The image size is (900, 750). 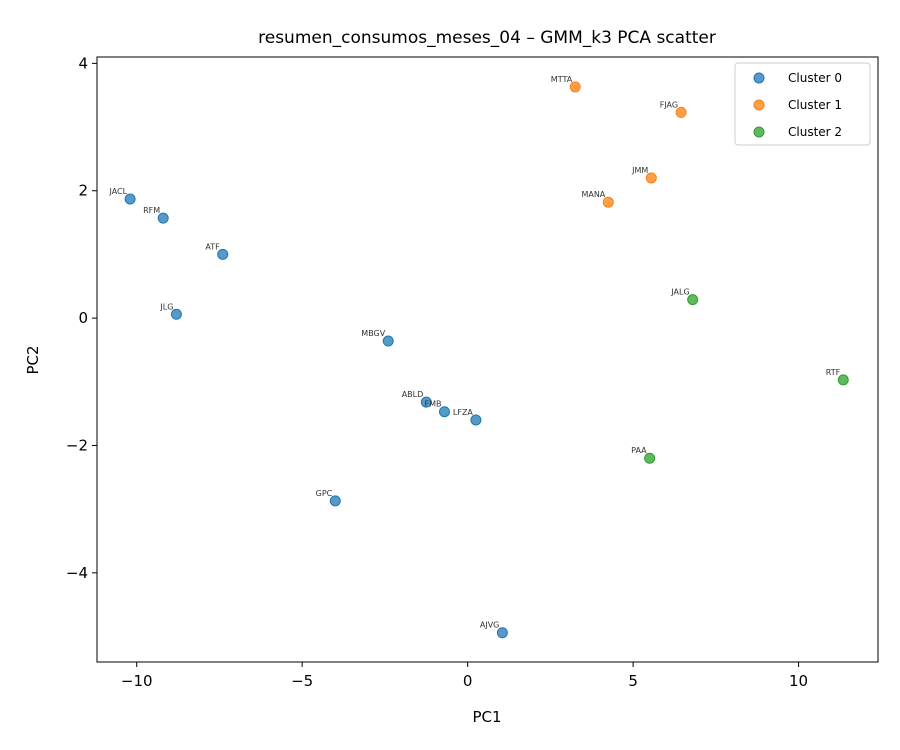 I want to click on x-tick-label: 5, so click(x=633, y=681).